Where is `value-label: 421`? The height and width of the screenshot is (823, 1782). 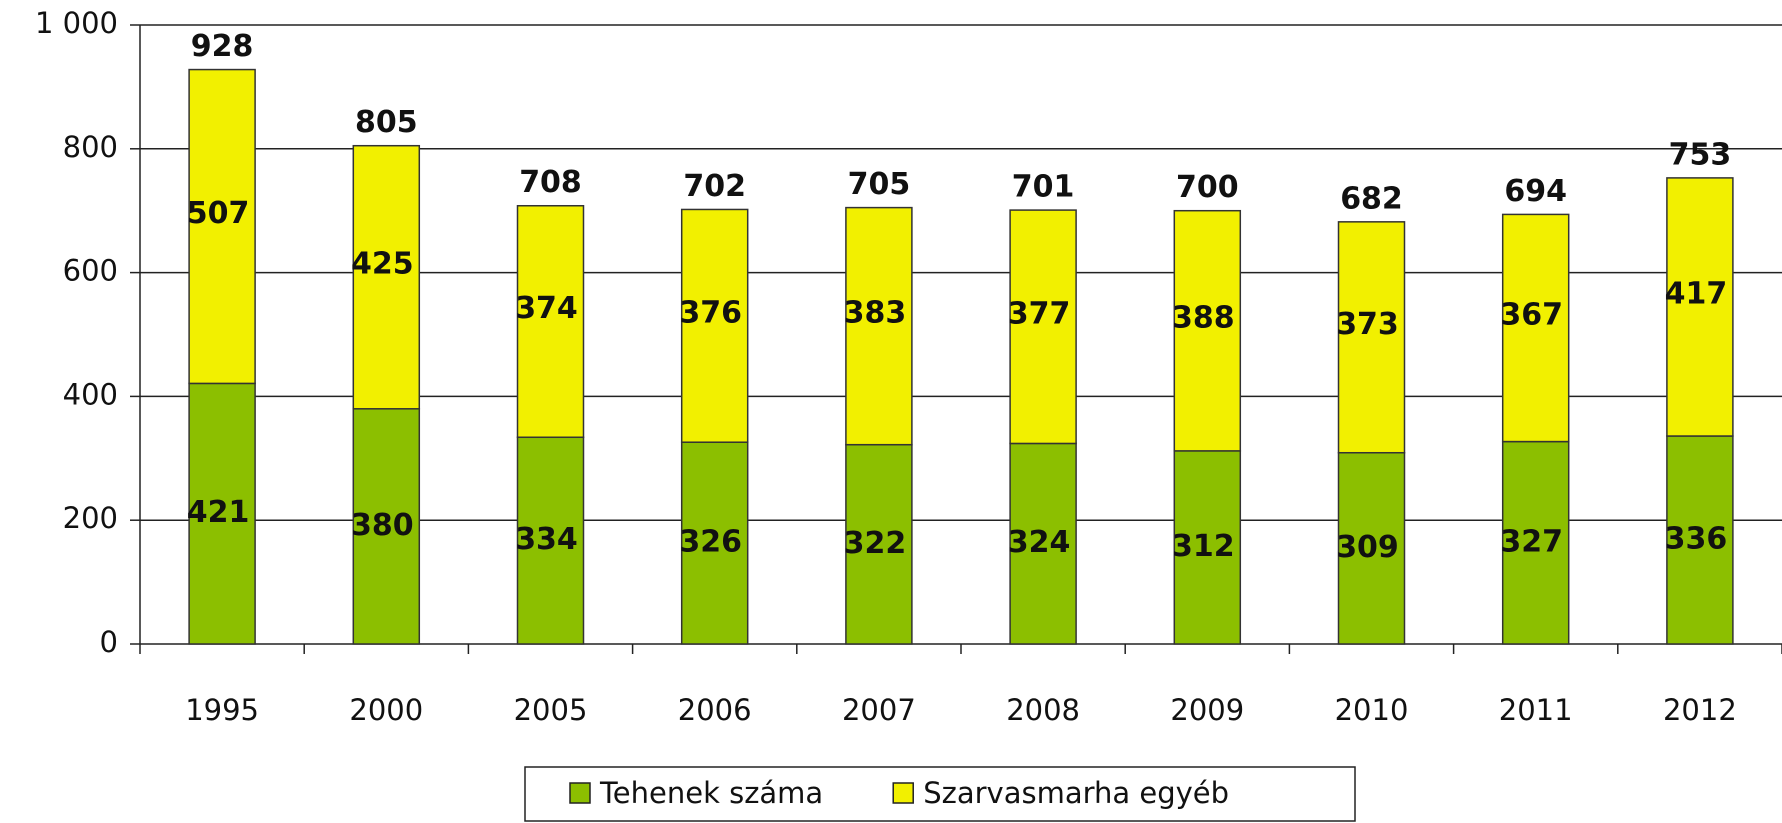 value-label: 421 is located at coordinates (218, 512).